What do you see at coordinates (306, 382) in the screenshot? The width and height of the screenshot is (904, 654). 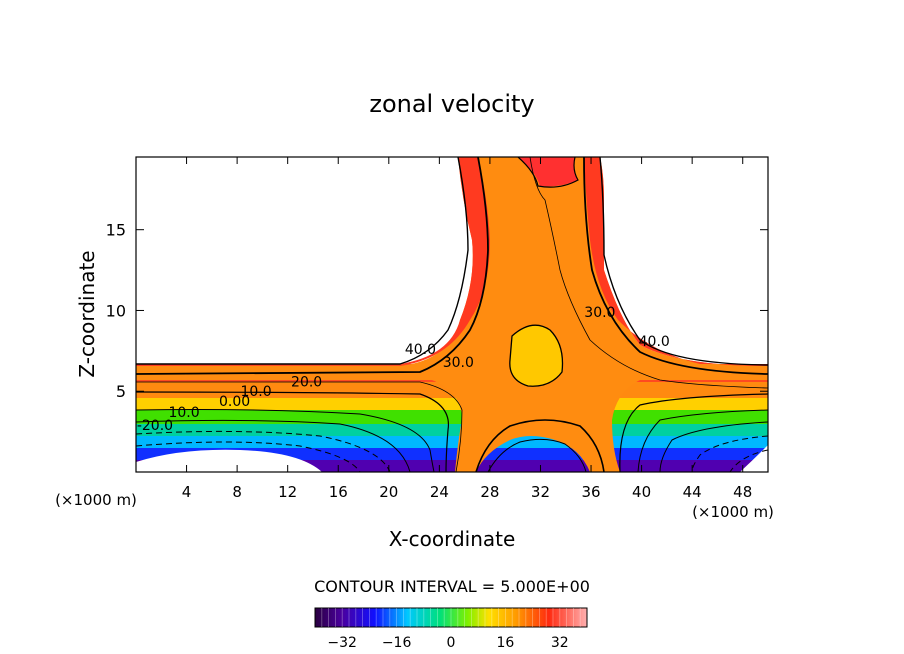 I see `contour-label: 20.0` at bounding box center [306, 382].